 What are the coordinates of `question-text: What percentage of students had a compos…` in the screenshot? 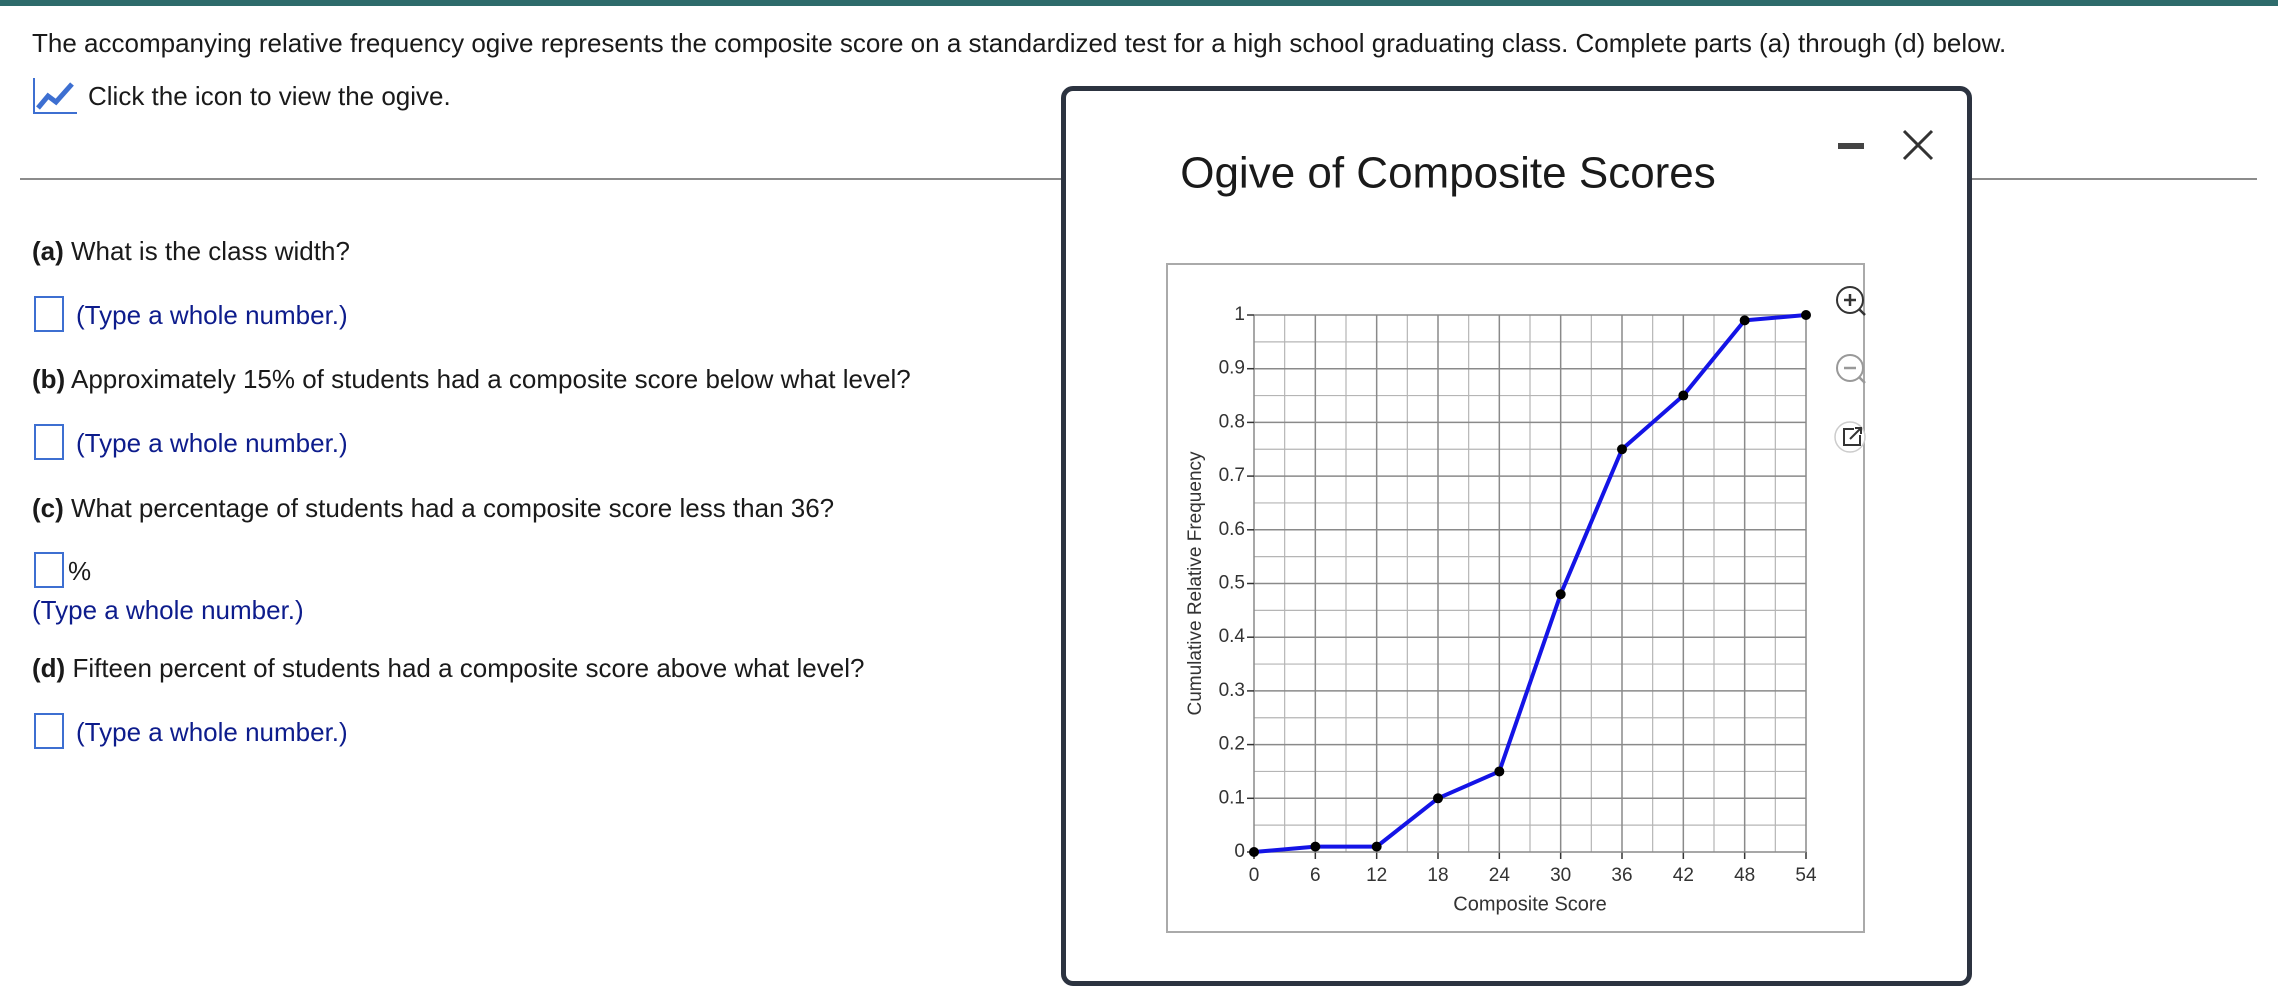 It's located at (453, 508).